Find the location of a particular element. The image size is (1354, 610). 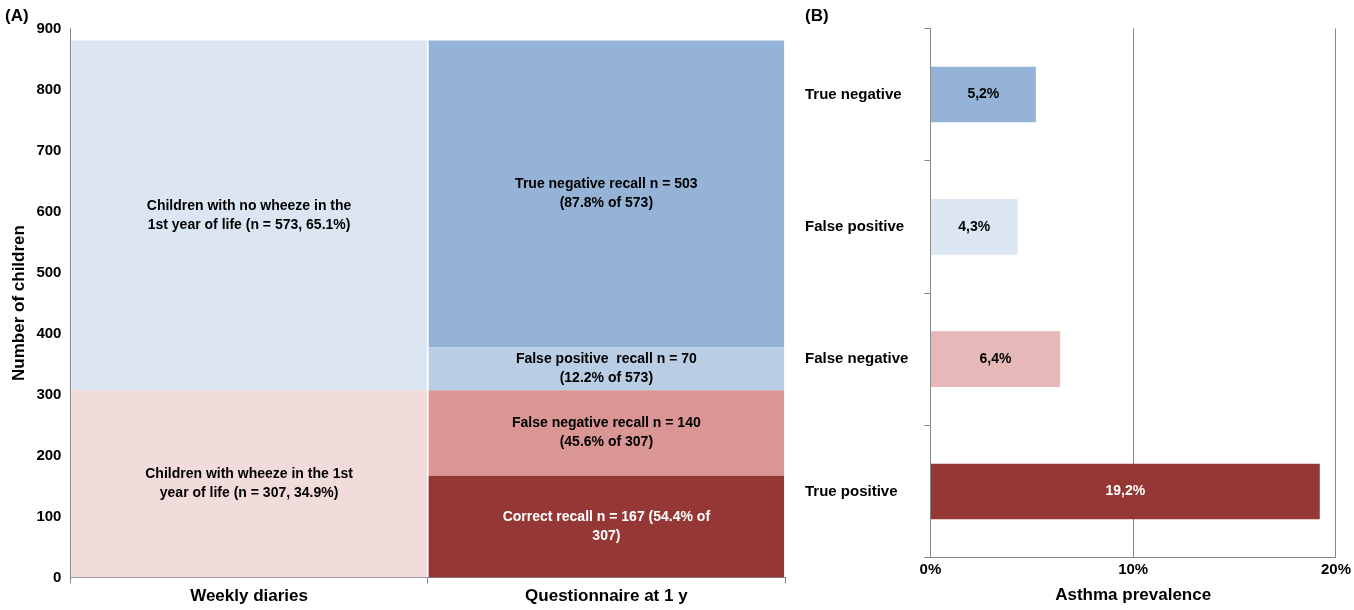

data-label: Children with wheeze in the 1st year of life (n = 307, 34.9%) is located at coordinates (249, 483).